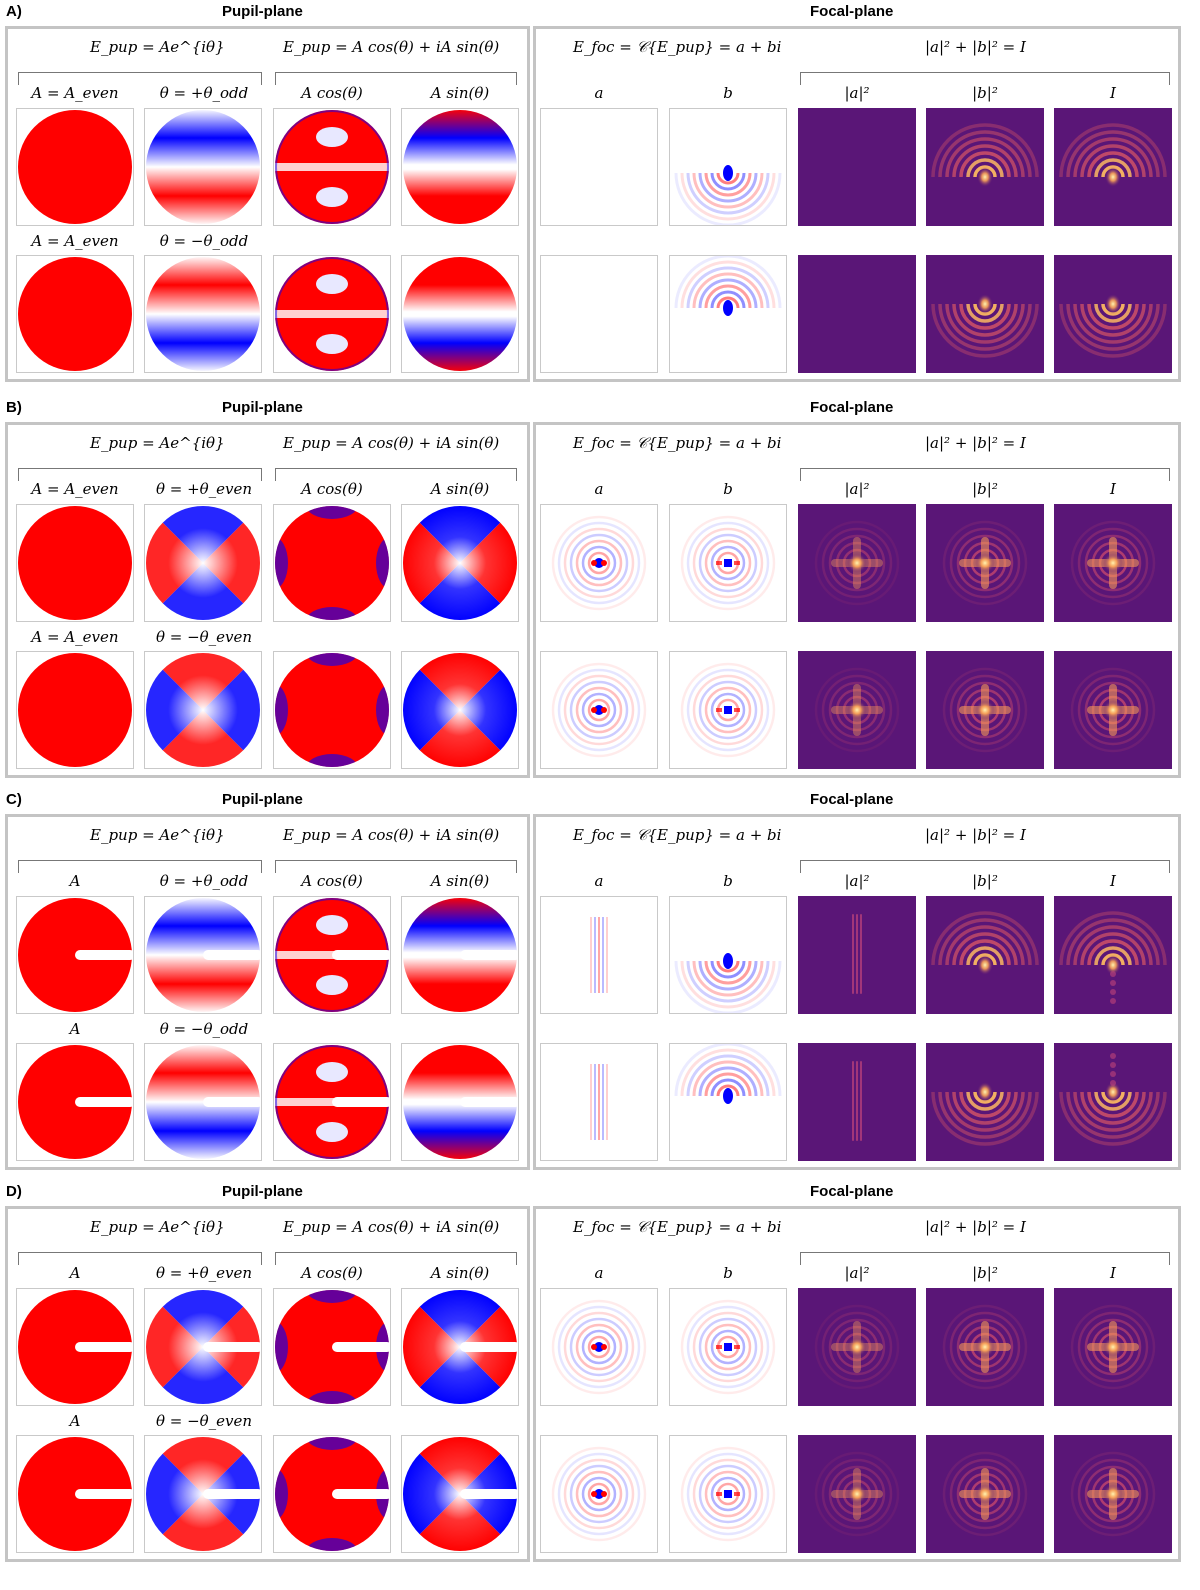 The width and height of the screenshot is (1200, 1590). What do you see at coordinates (204, 1421) in the screenshot?
I see `phase-label-negative: θ = −θ_even` at bounding box center [204, 1421].